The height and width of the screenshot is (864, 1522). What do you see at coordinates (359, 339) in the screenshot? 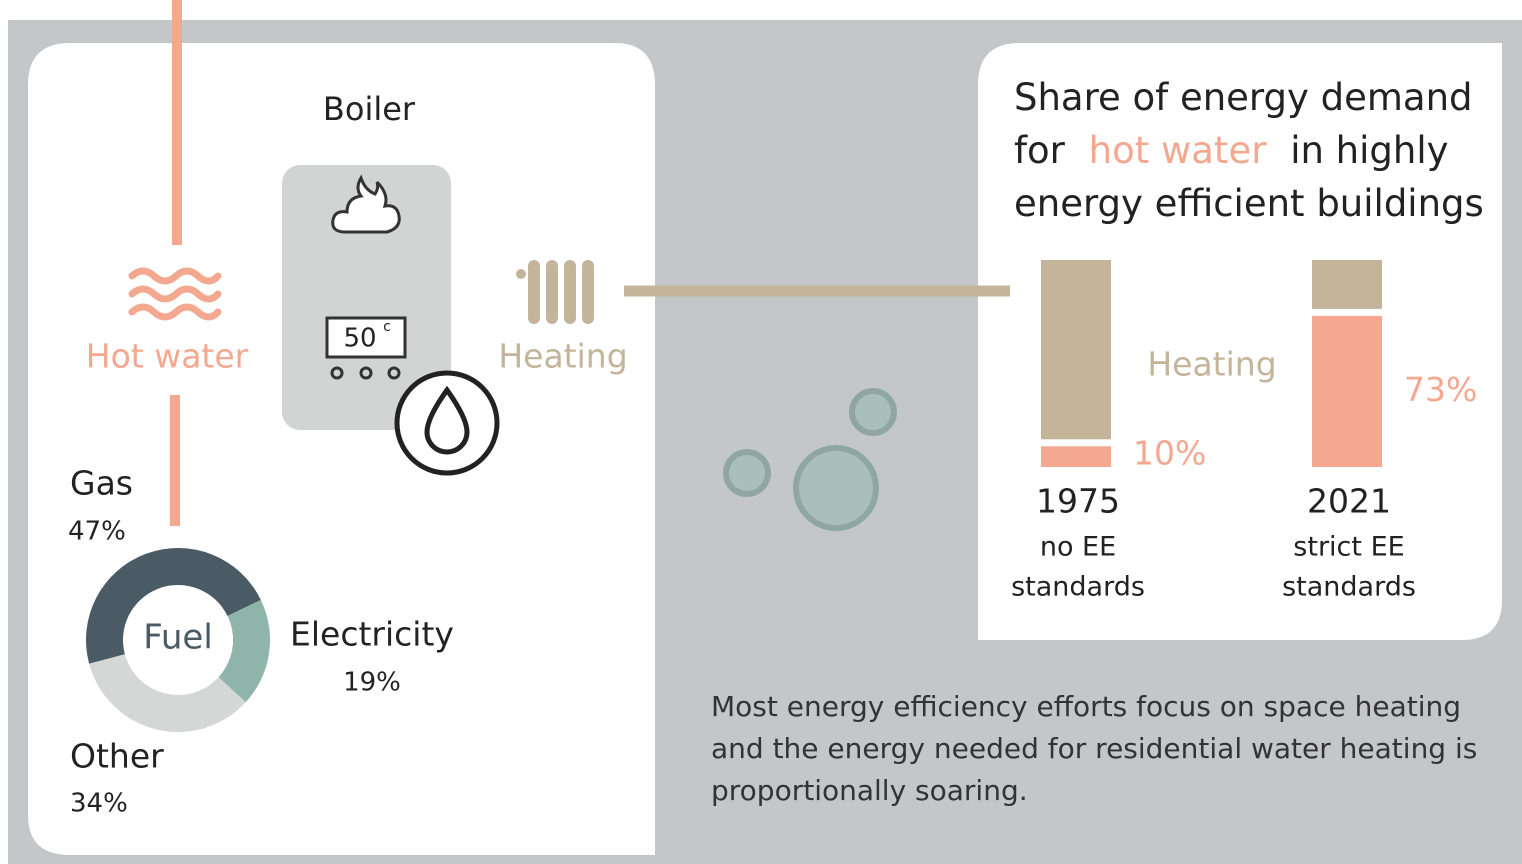
I see `display-value: 50` at bounding box center [359, 339].